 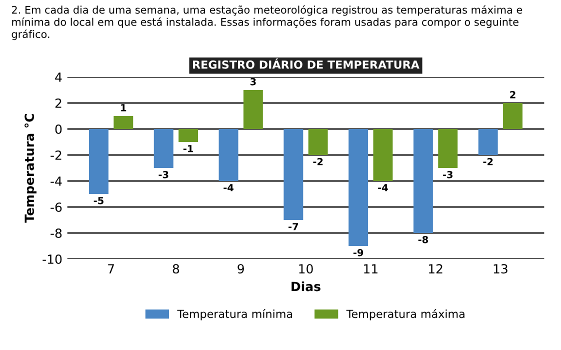 What do you see at coordinates (501, 269) in the screenshot?
I see `x-tick-label: 13` at bounding box center [501, 269].